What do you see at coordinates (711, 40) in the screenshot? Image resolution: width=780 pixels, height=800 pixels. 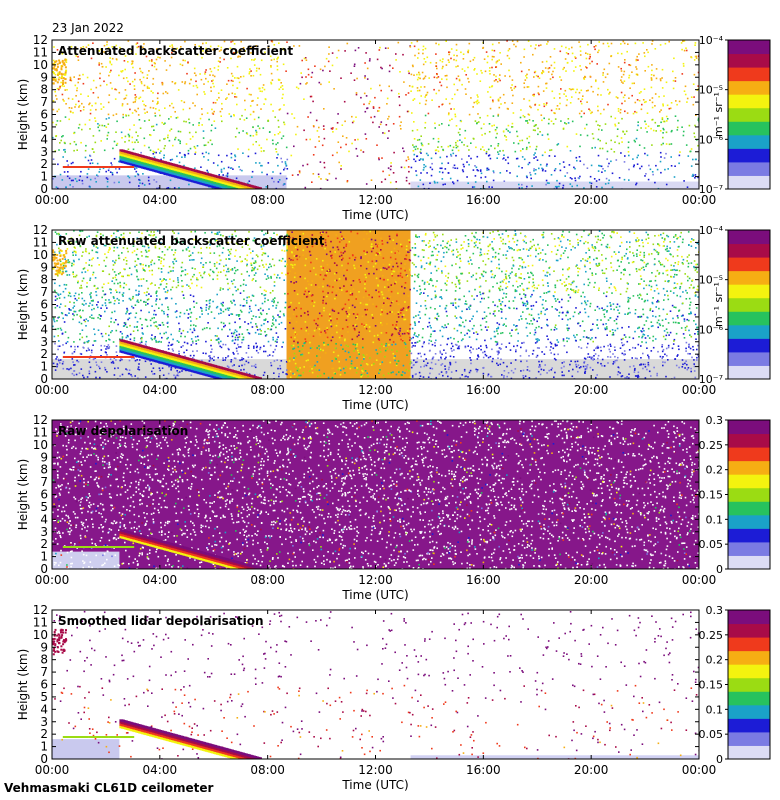 I see `colorbar-tick-label: 10⁻⁴` at bounding box center [711, 40].